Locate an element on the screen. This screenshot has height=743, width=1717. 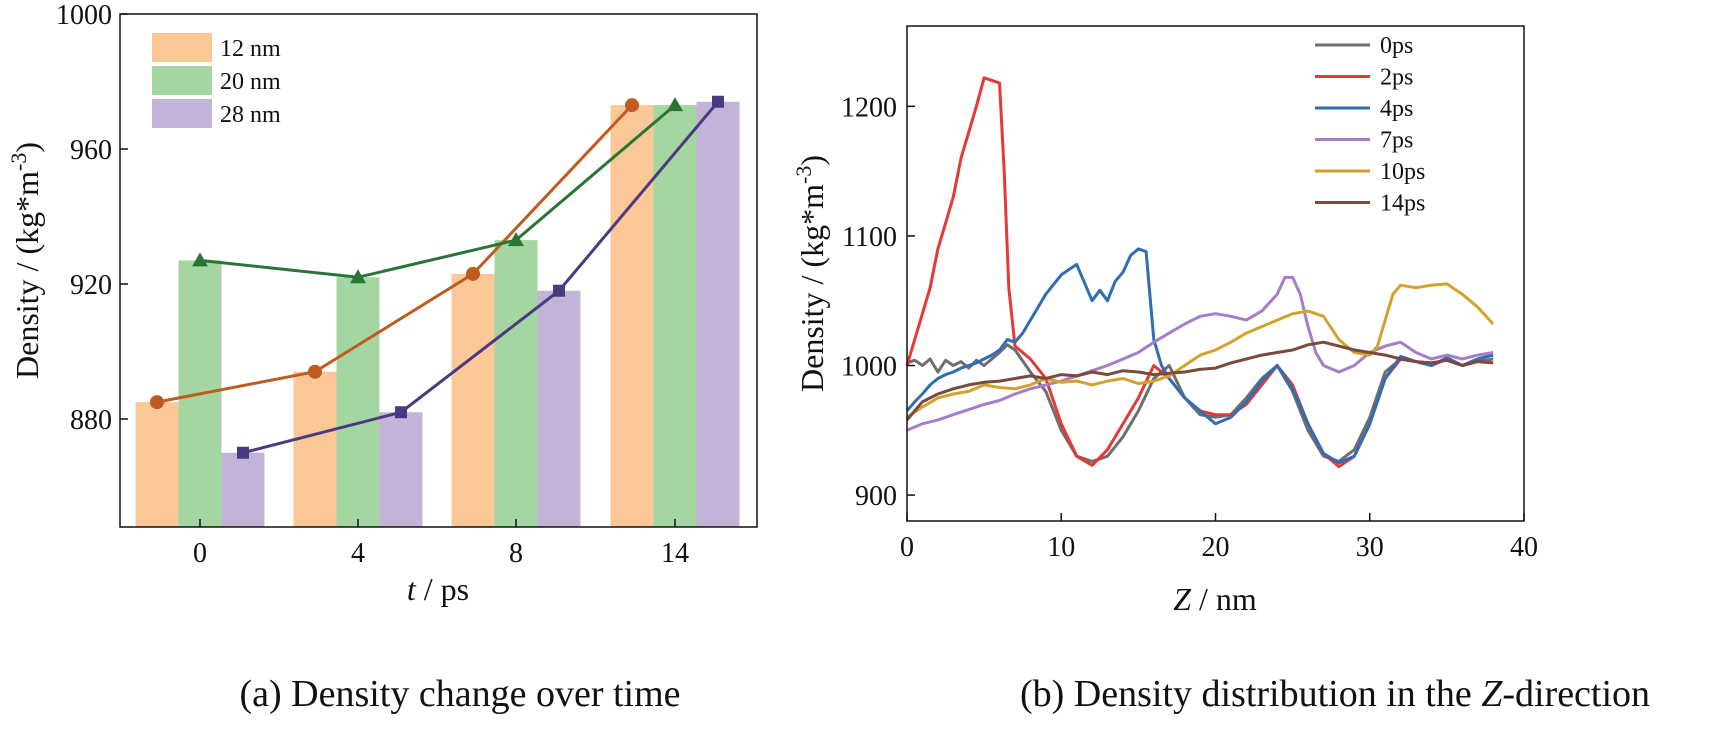
xtick-label-a-0: 0 is located at coordinates (200, 553).